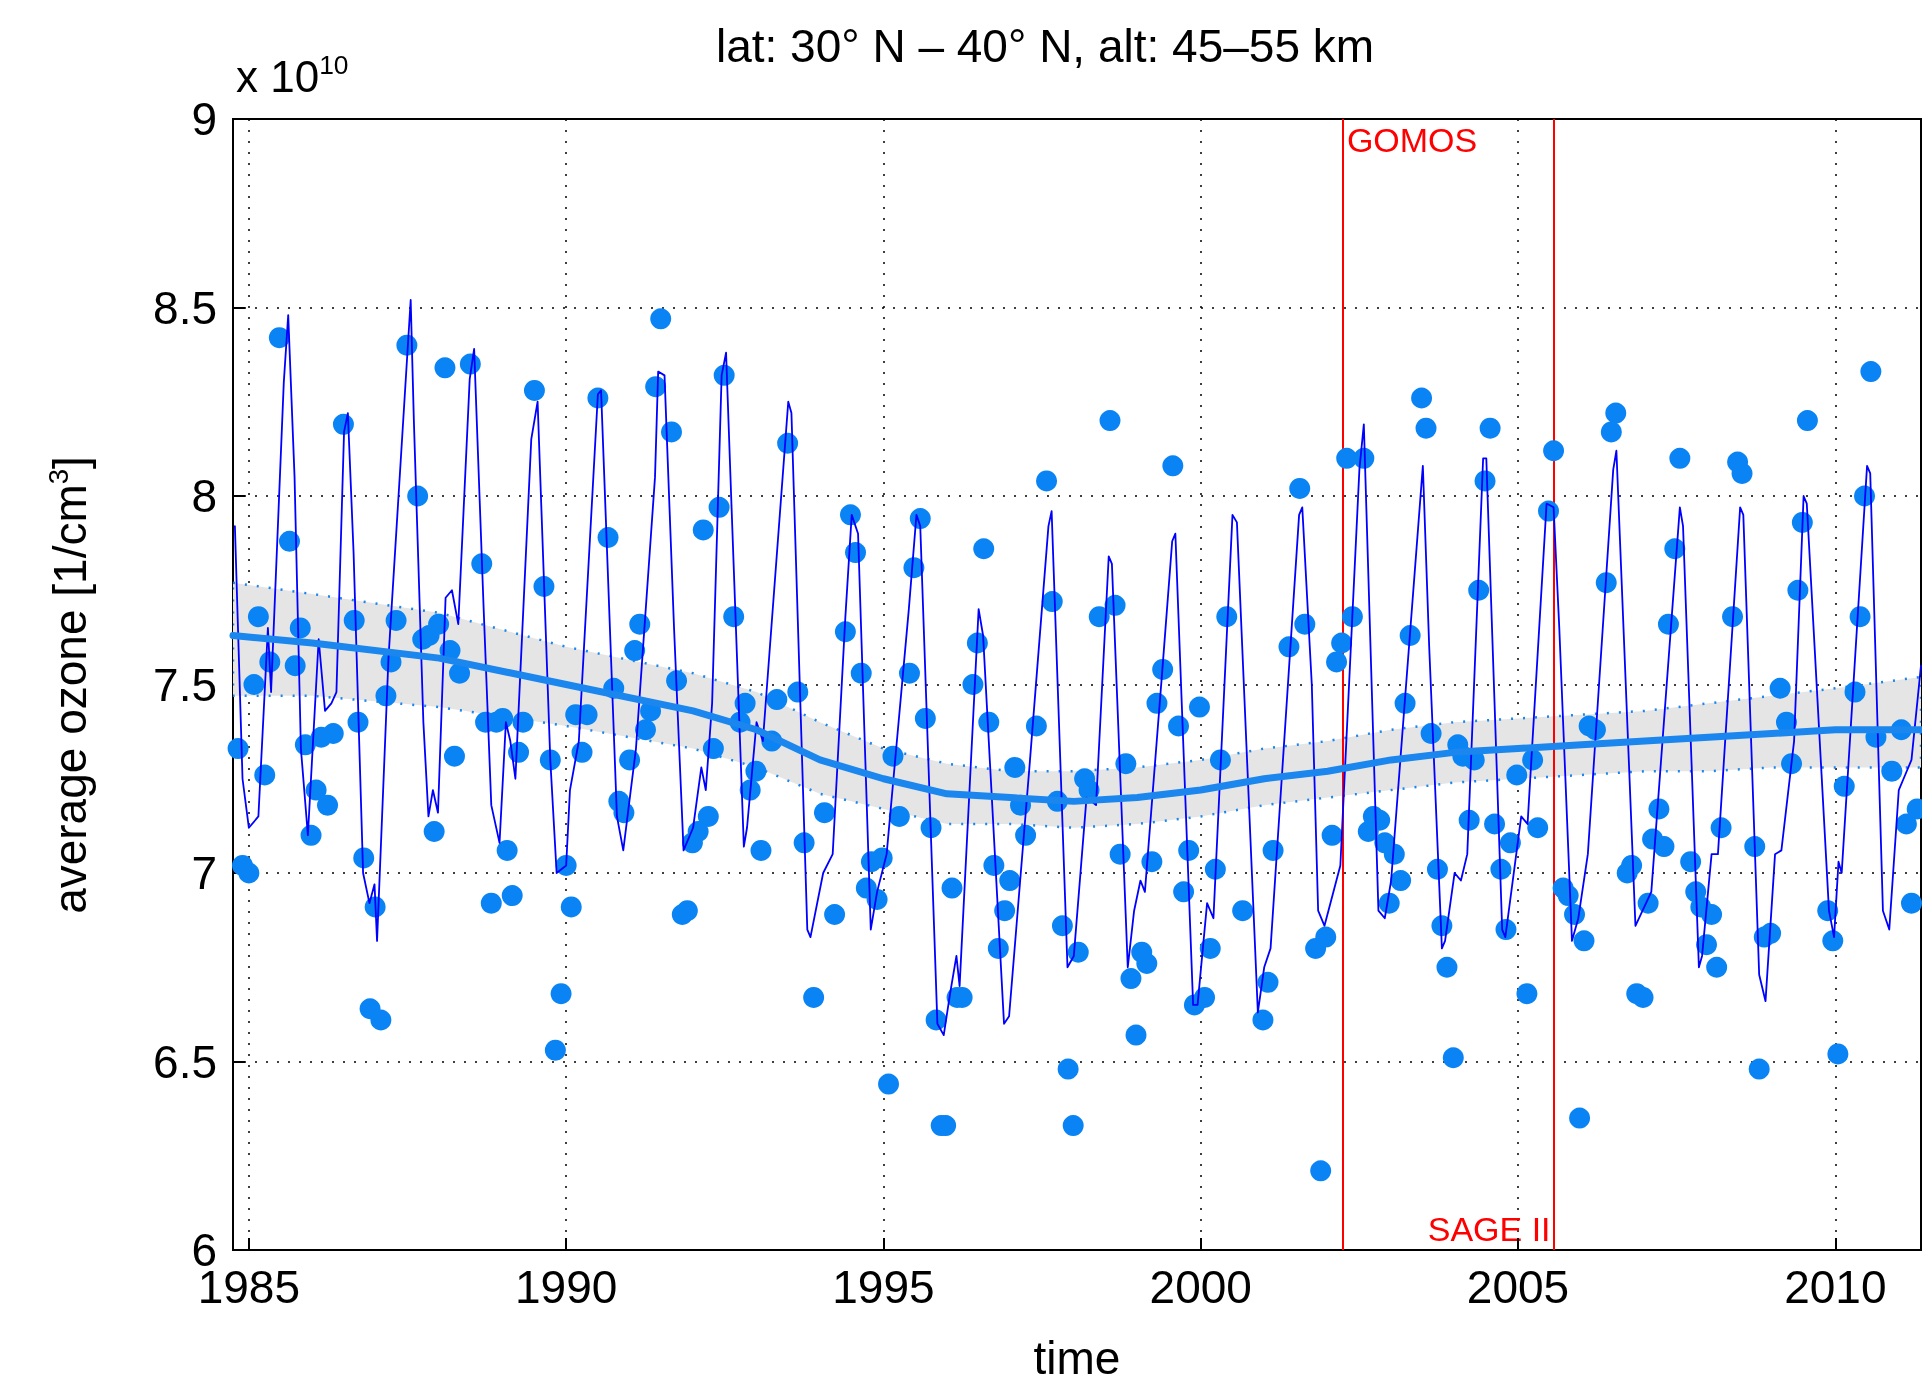 This screenshot has width=1922, height=1387. What do you see at coordinates (204, 119) in the screenshot?
I see `y-tick-label: 9` at bounding box center [204, 119].